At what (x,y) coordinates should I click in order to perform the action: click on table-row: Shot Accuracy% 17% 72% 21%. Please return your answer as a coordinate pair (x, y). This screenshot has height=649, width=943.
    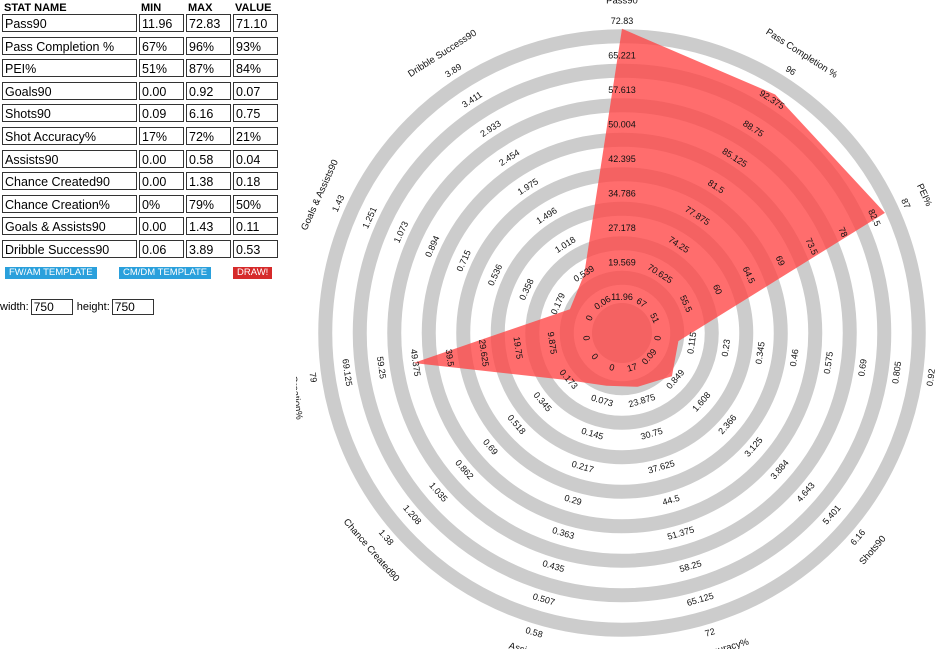
    Looking at the image, I should click on (140, 138).